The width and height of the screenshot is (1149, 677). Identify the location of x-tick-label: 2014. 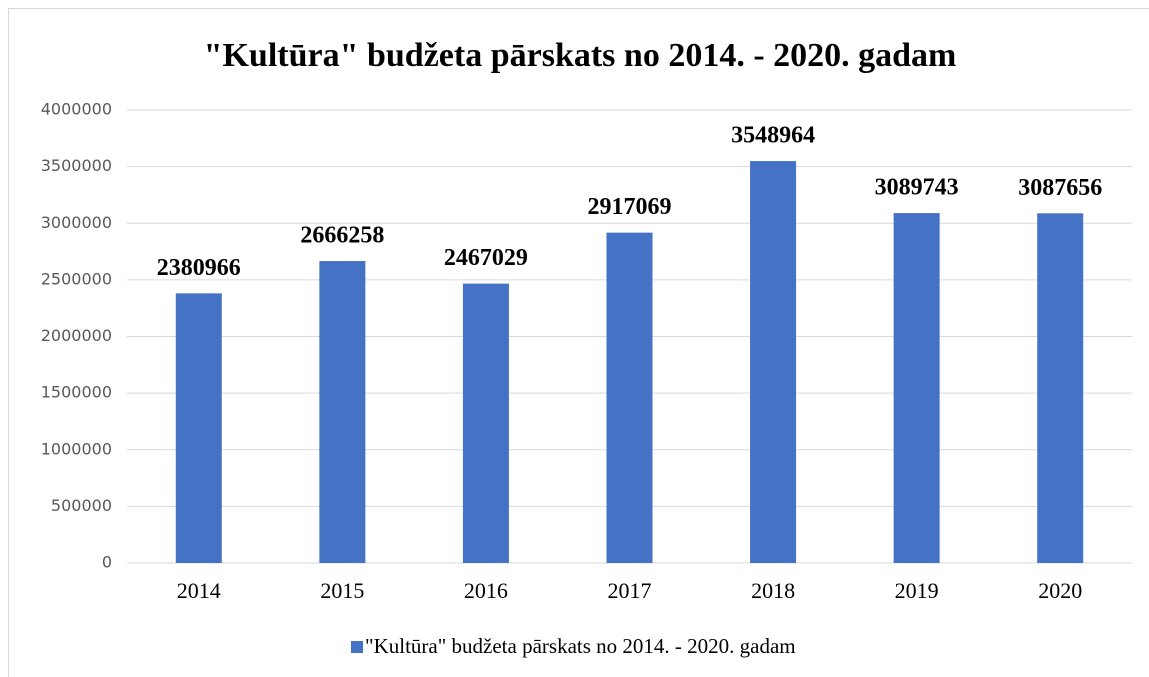
(199, 590).